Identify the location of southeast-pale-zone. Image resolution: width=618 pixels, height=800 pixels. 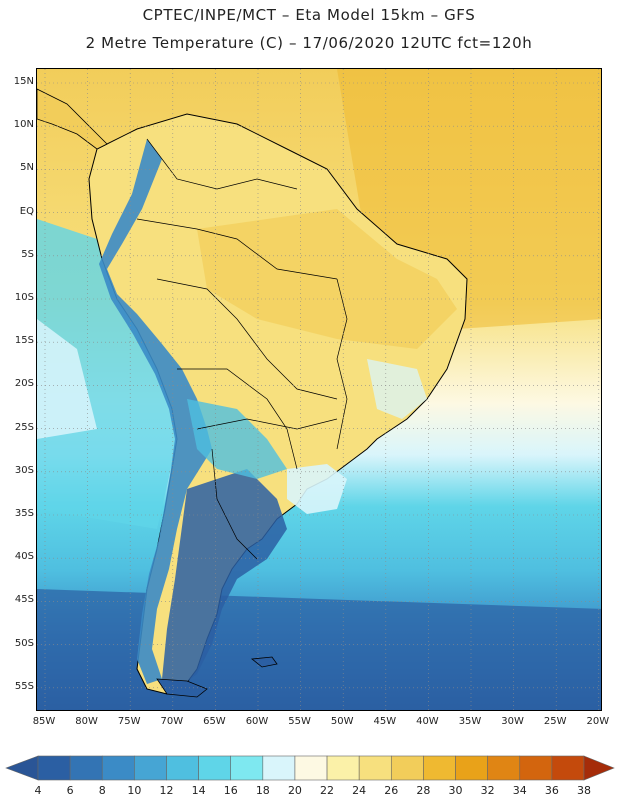
(317, 489).